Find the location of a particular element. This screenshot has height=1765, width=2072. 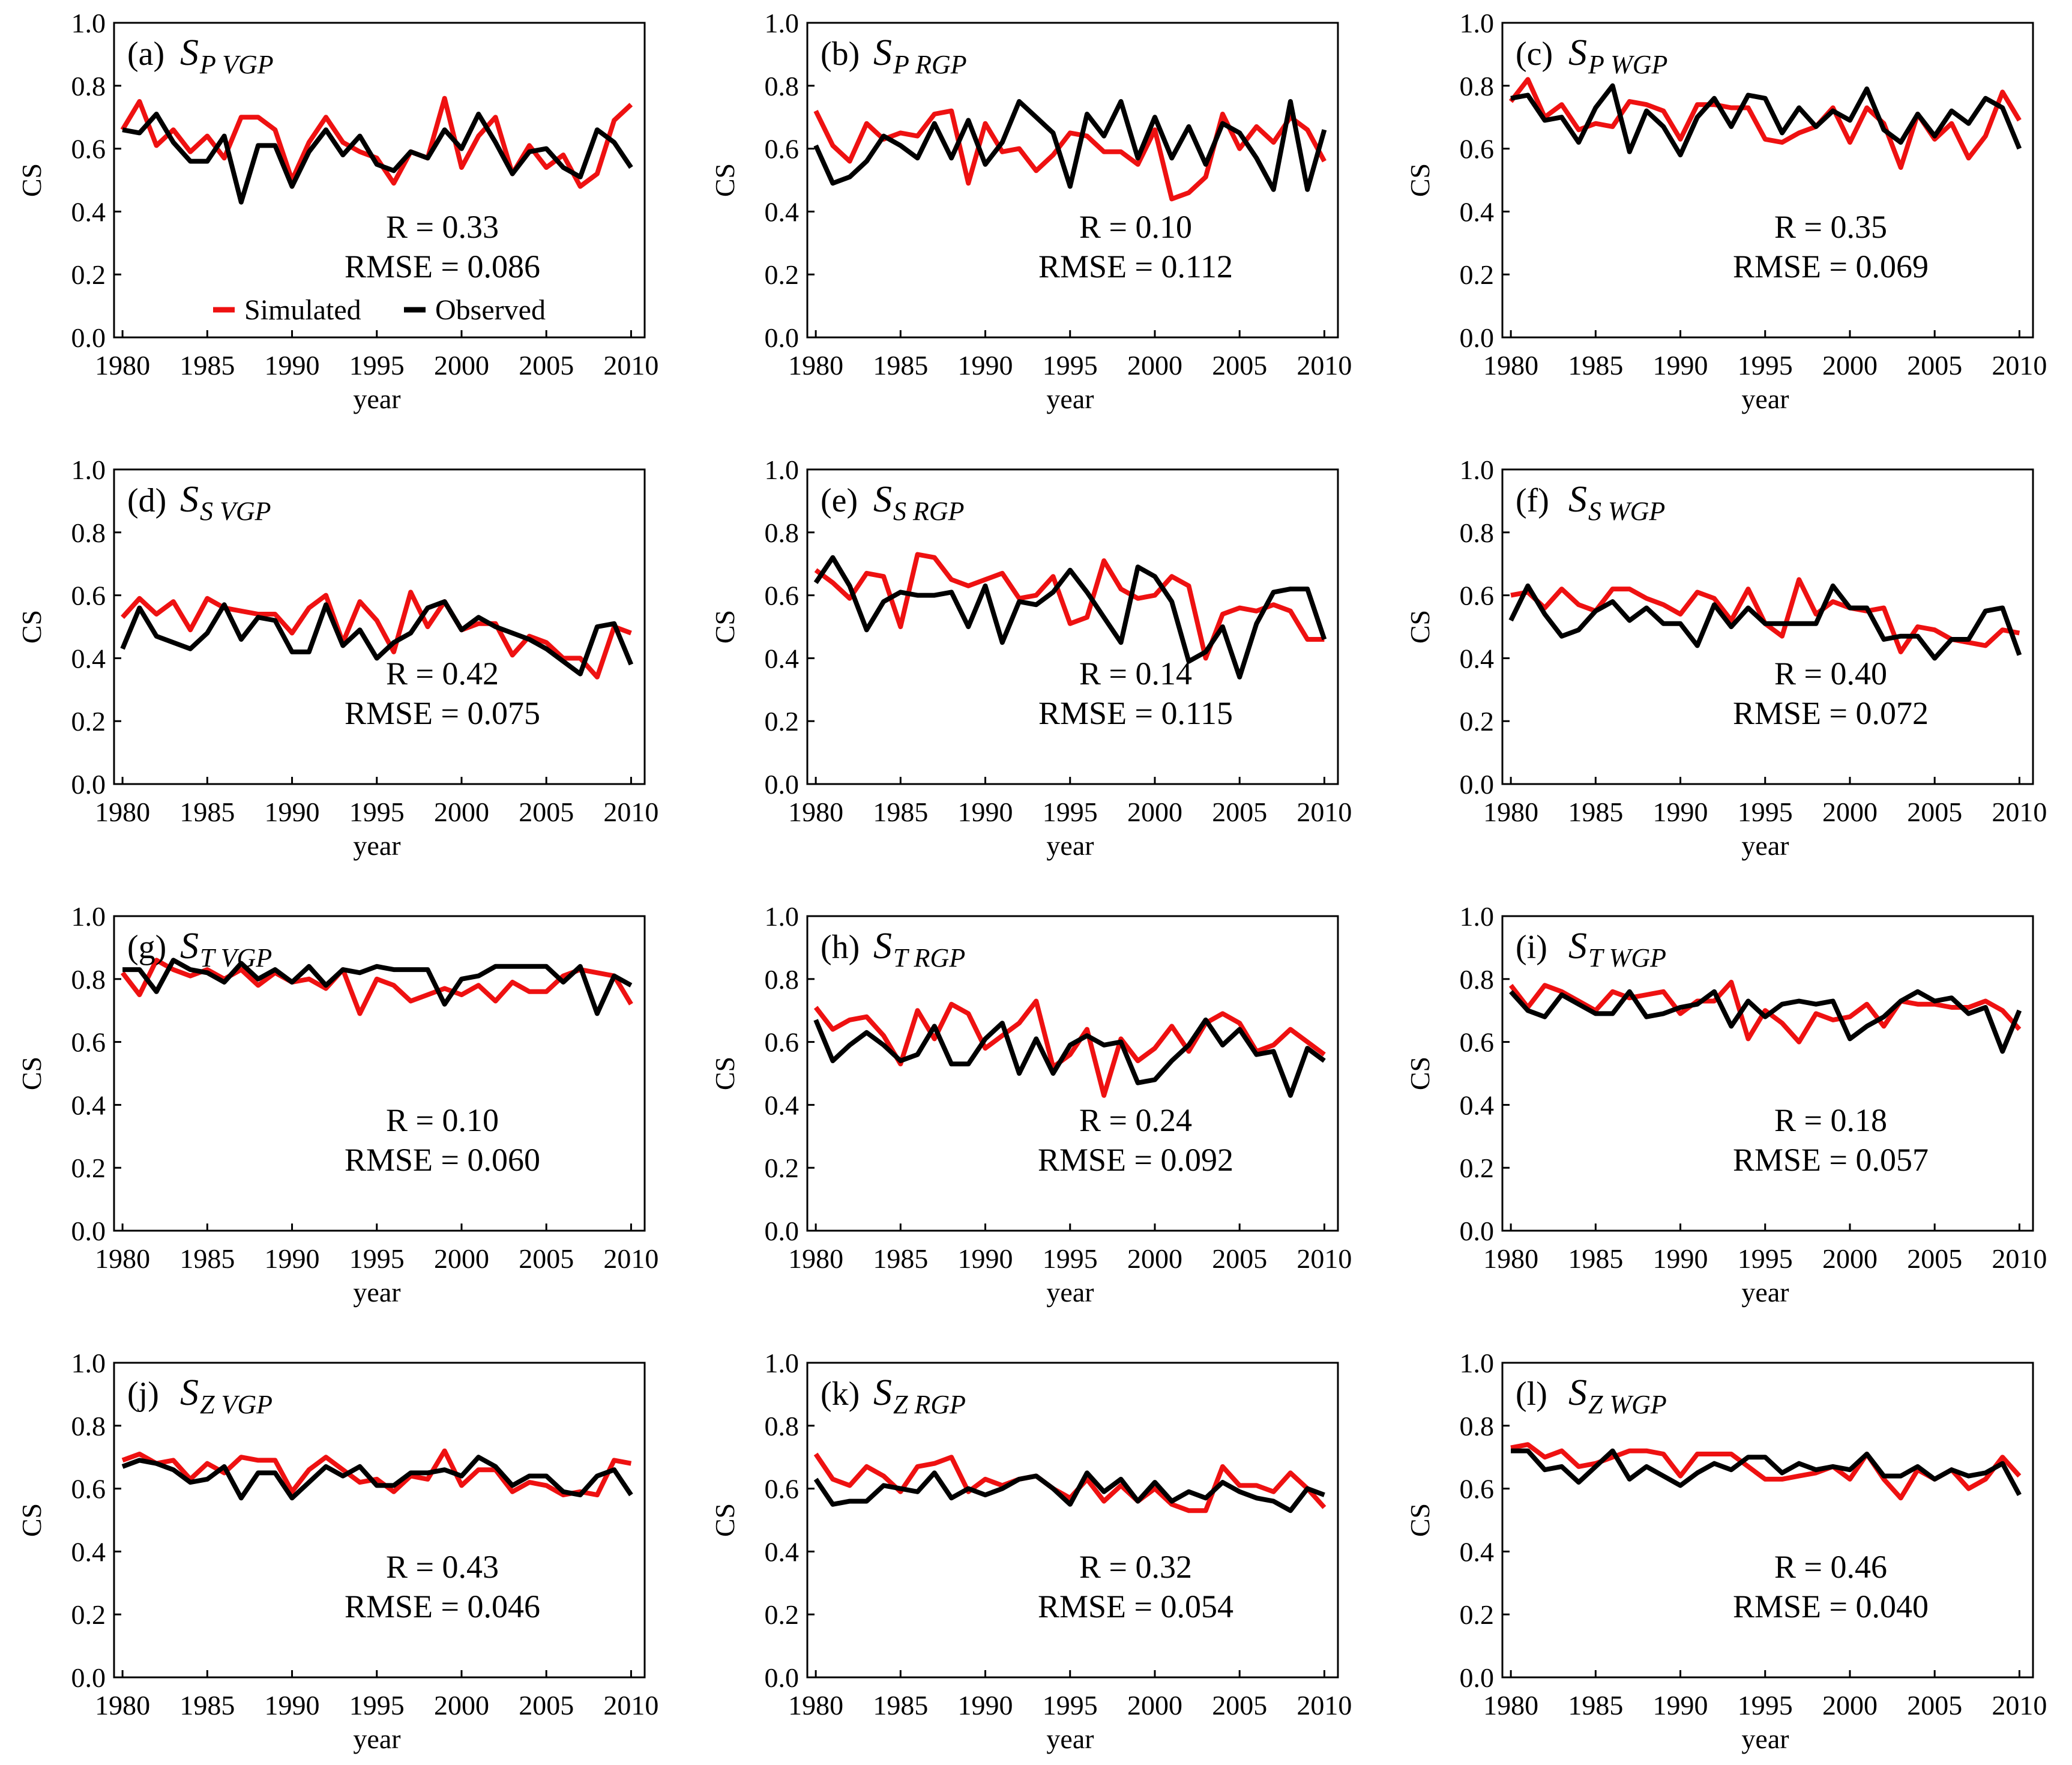

series-subscript: T VGP is located at coordinates (236, 958).